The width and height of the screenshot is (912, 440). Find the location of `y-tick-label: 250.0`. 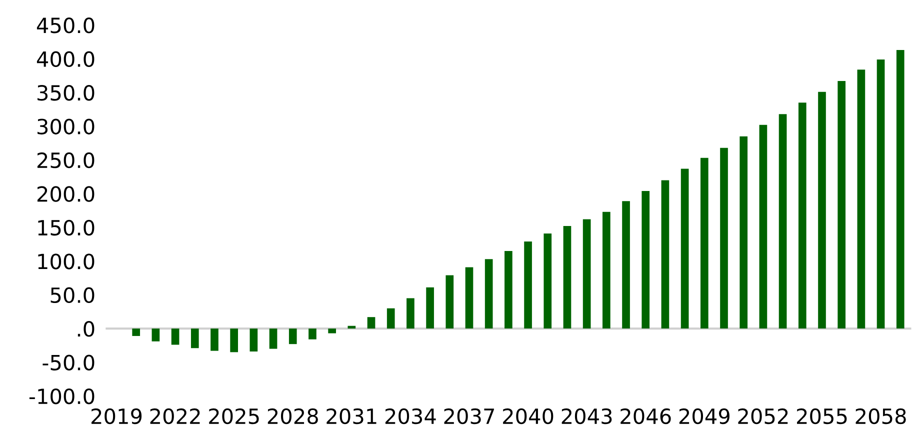

y-tick-label: 250.0 is located at coordinates (65, 160).